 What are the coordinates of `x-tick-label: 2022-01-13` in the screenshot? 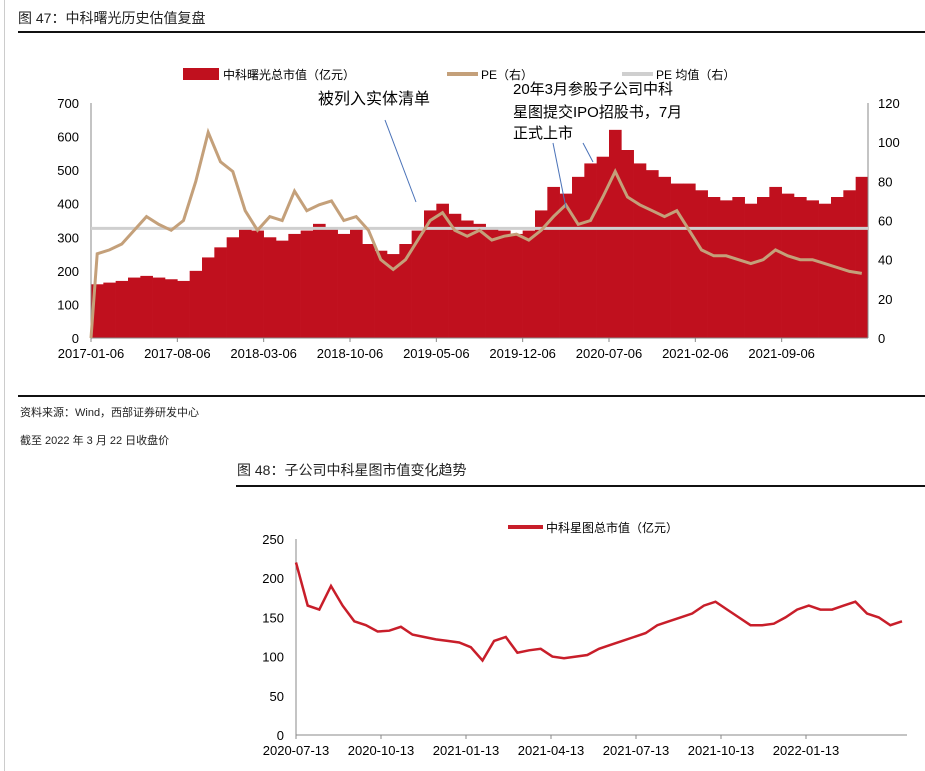 It's located at (806, 750).